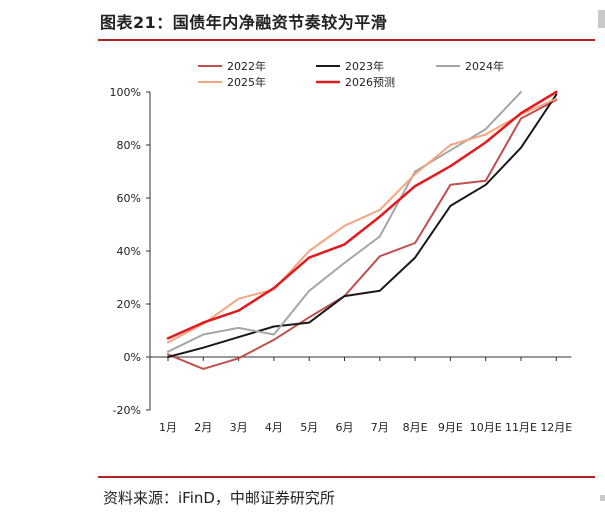  I want to click on y-tick-label: 40%, so click(129, 251).